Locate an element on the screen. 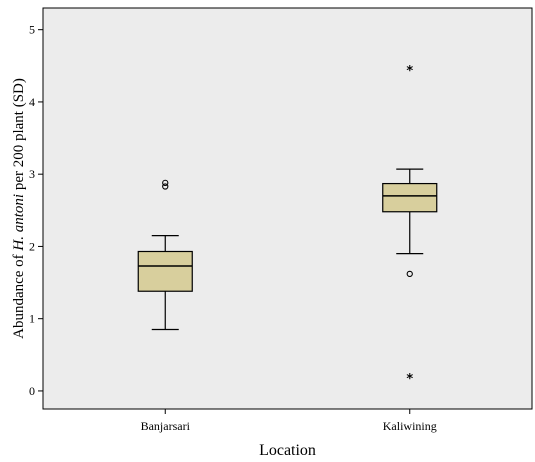  y-axis-title-species: H. antoni is located at coordinates (19, 223).